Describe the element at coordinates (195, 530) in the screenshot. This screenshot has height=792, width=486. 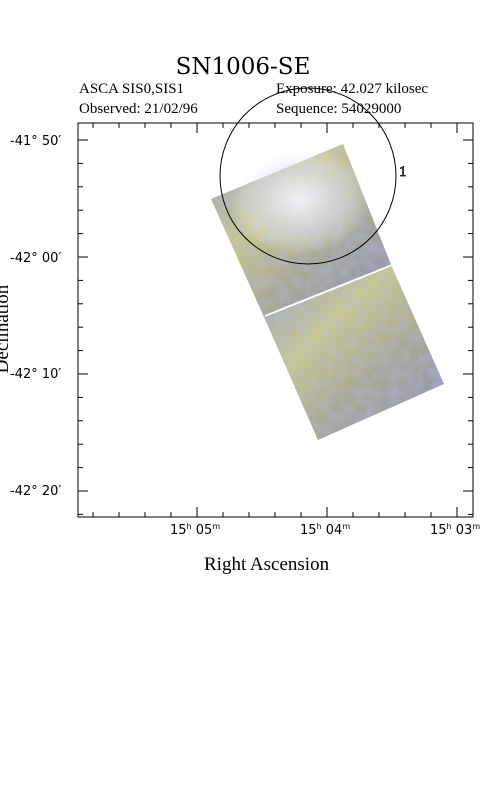
I see `x-tick-label: 15h 05m` at that location.